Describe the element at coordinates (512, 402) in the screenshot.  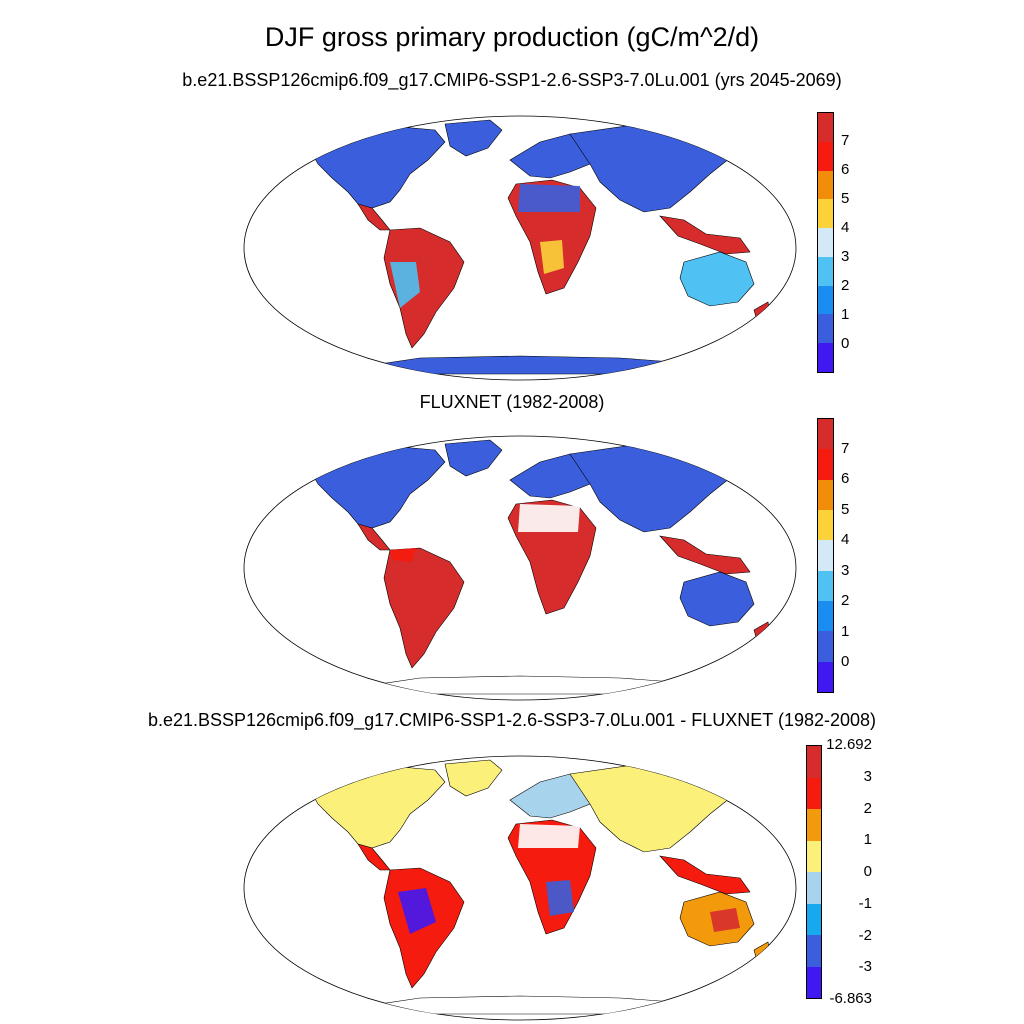
I see `panel-2-title: FLUXNET (1982-2008)` at that location.